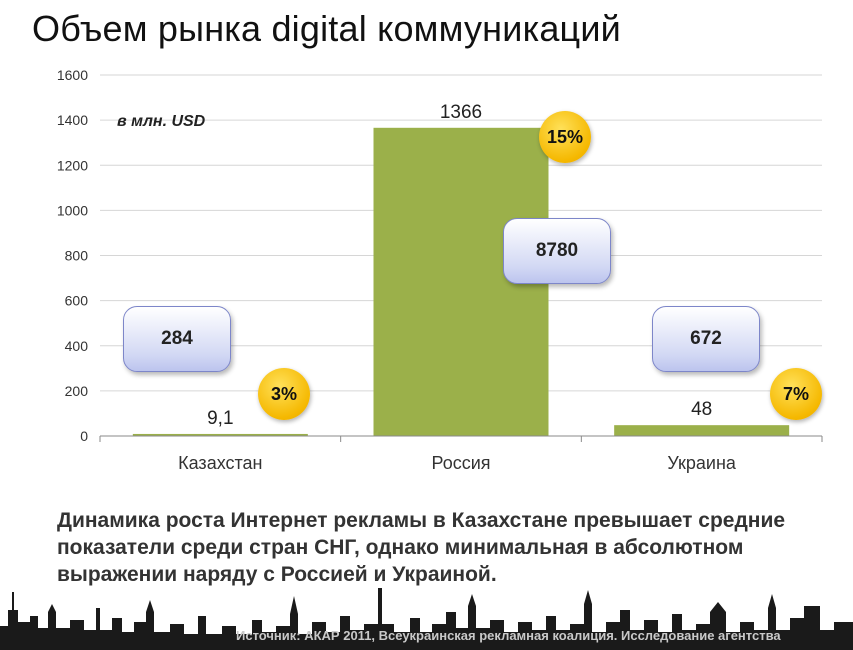 The height and width of the screenshot is (650, 853). What do you see at coordinates (72, 75) in the screenshot?
I see `y-tick-label: 1600` at bounding box center [72, 75].